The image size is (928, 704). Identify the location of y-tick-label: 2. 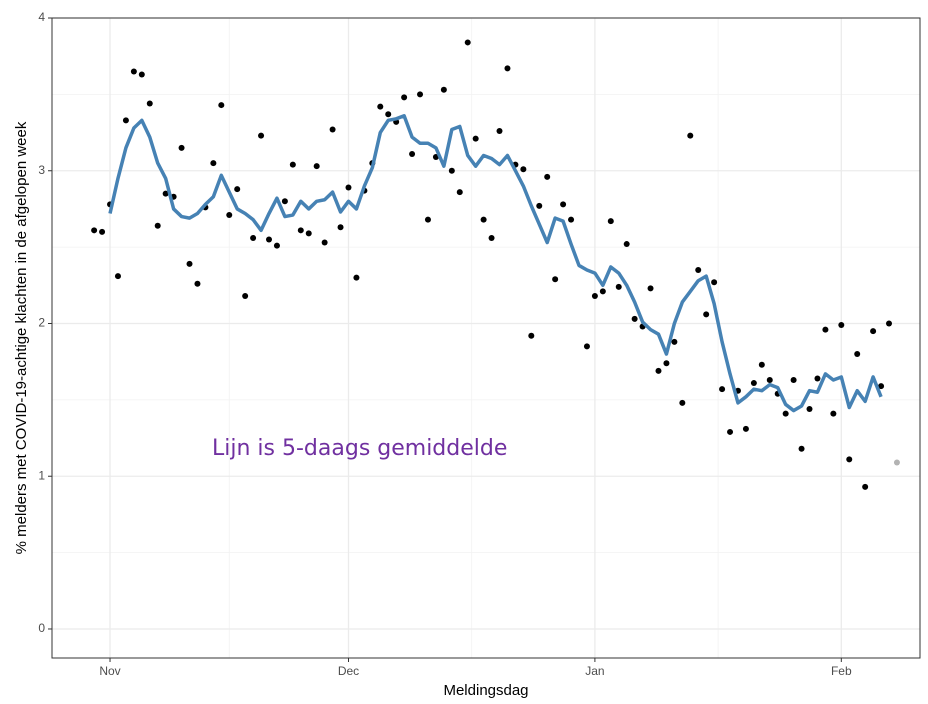
(41, 323).